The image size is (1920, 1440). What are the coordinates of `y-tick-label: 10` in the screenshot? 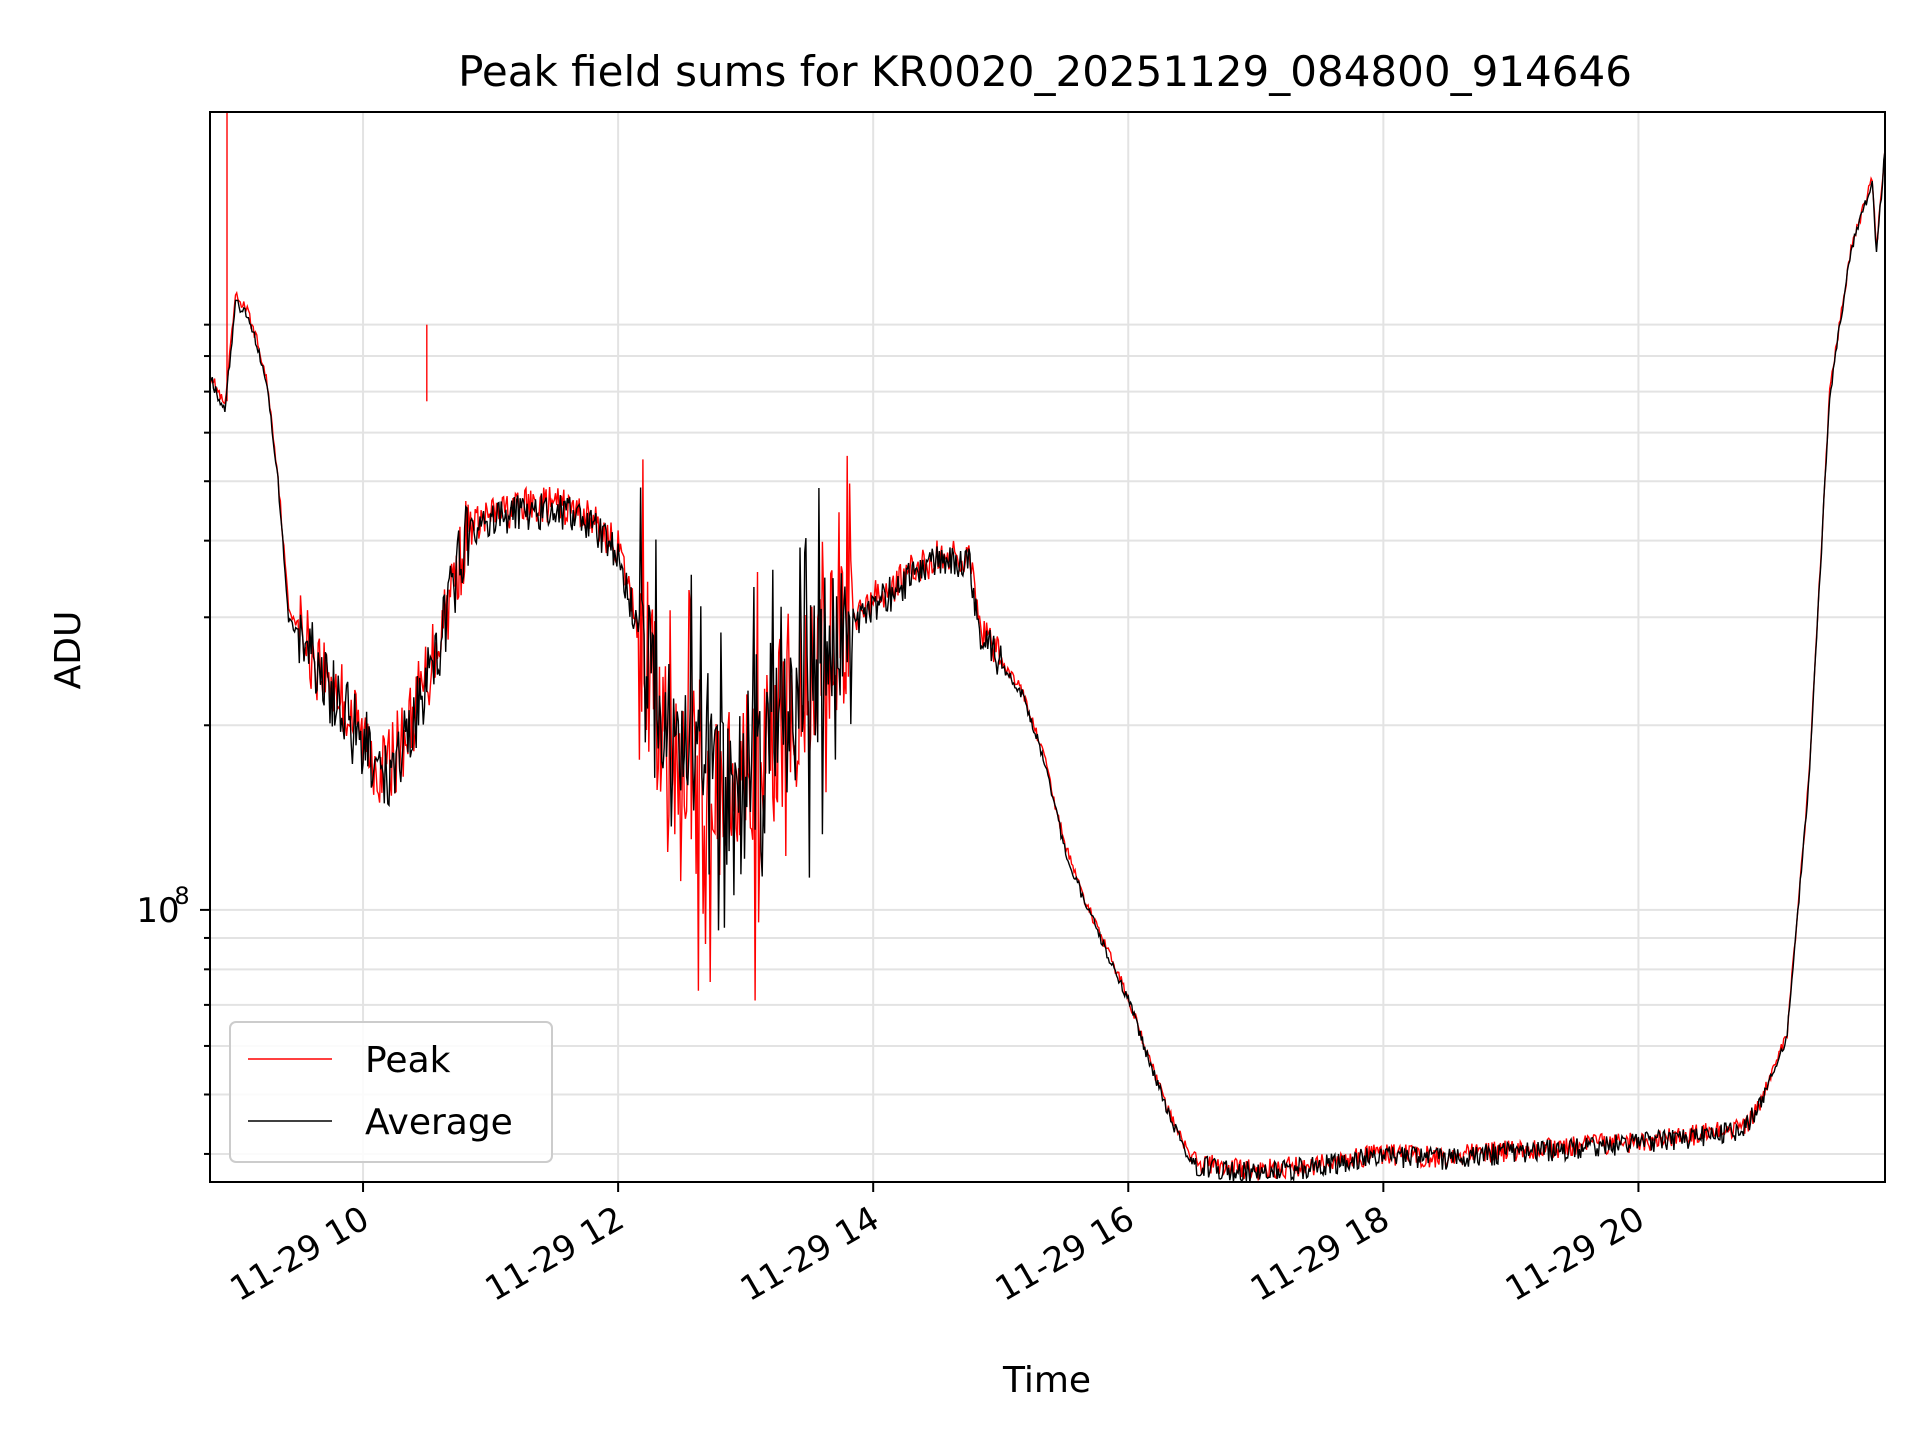 It's located at (157, 911).